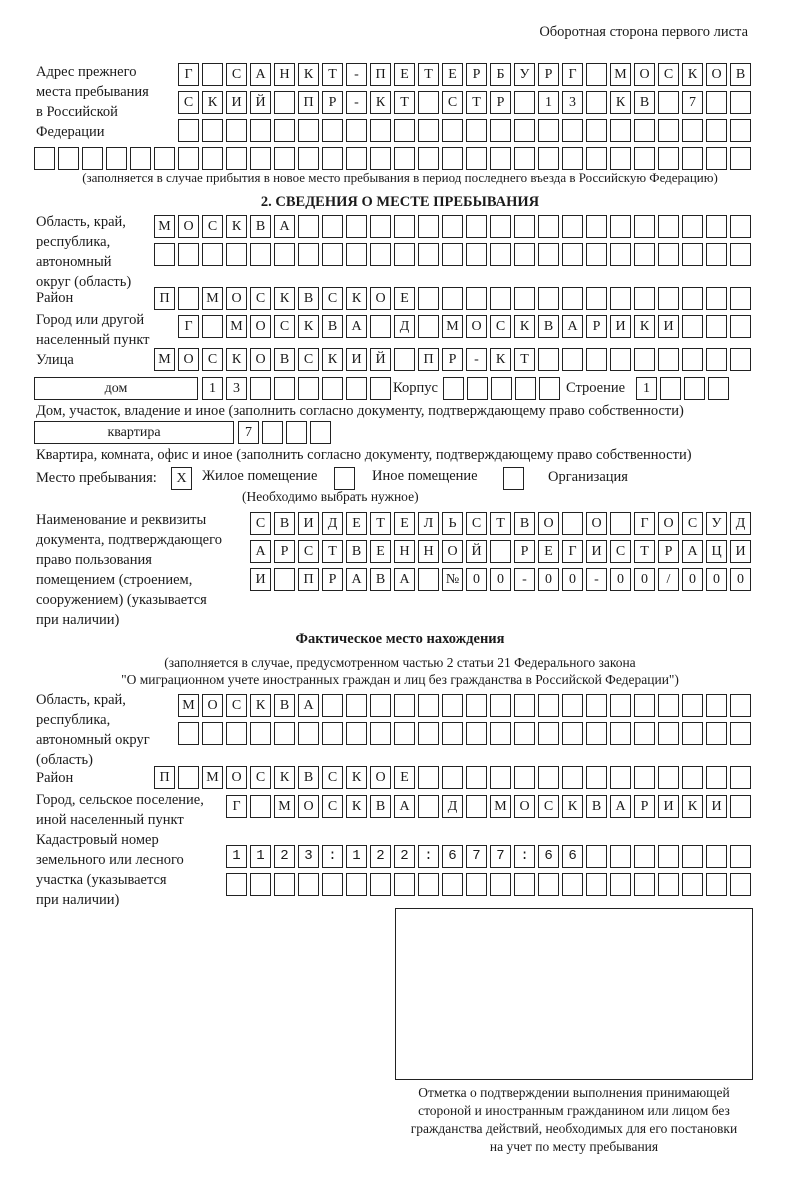  What do you see at coordinates (740, 523) in the screenshot?
I see `char-cell: Д` at bounding box center [740, 523].